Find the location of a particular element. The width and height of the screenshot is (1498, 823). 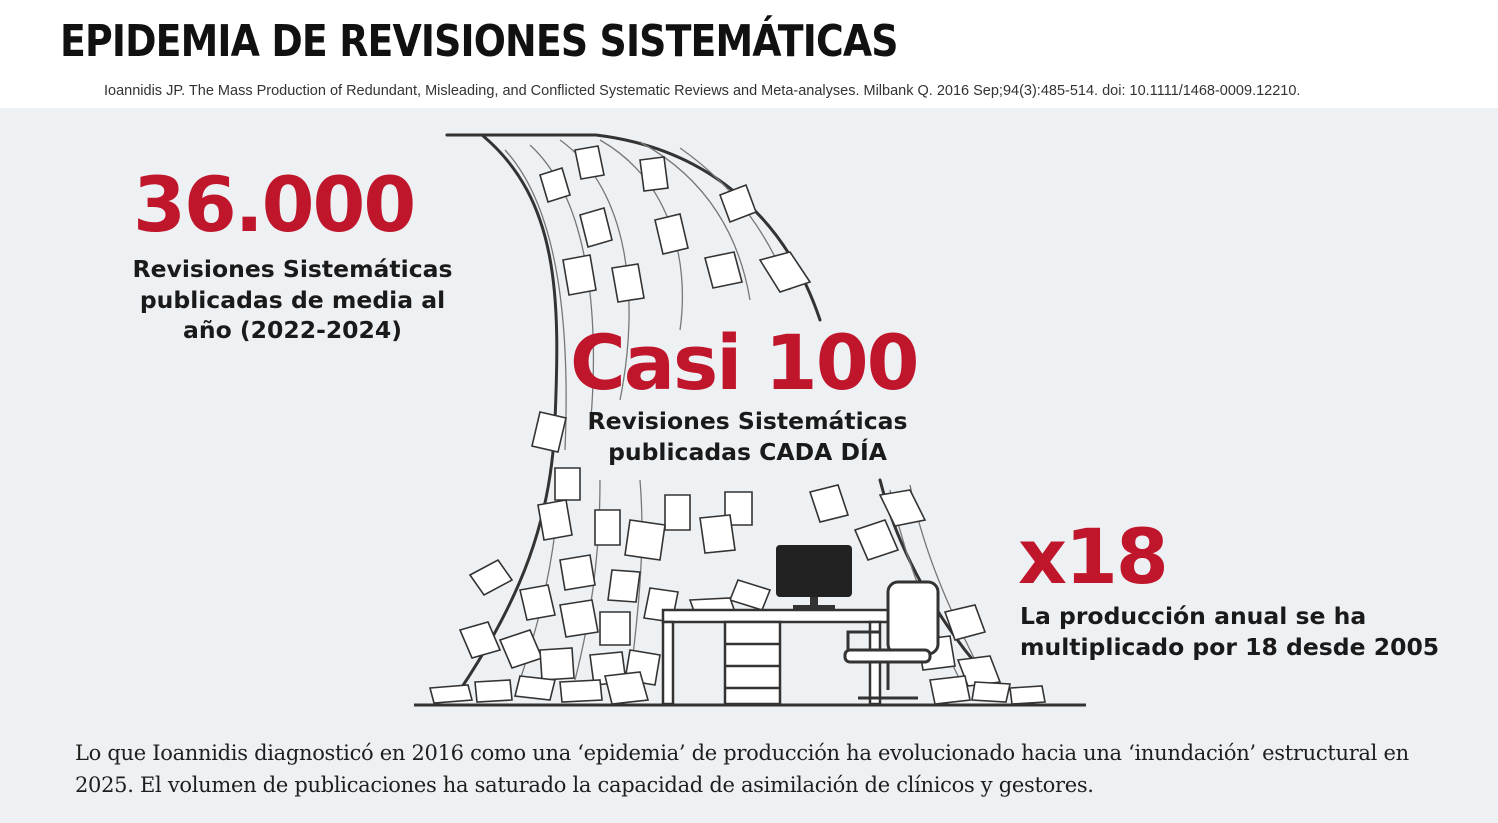

page-title: EPIDEMIA DE REVISIONES SISTEMÁTICAS is located at coordinates (479, 41).